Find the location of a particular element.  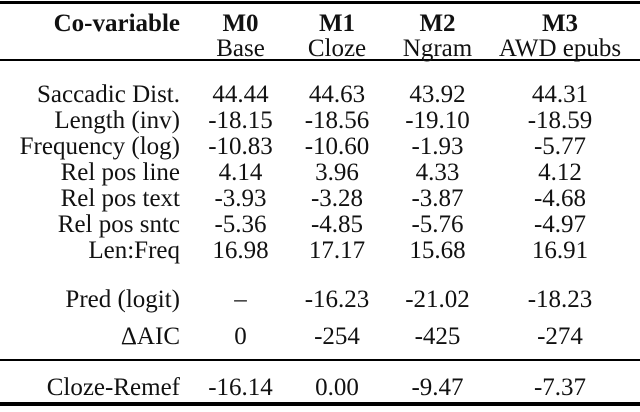

cell-value: -10.60 is located at coordinates (337, 146).